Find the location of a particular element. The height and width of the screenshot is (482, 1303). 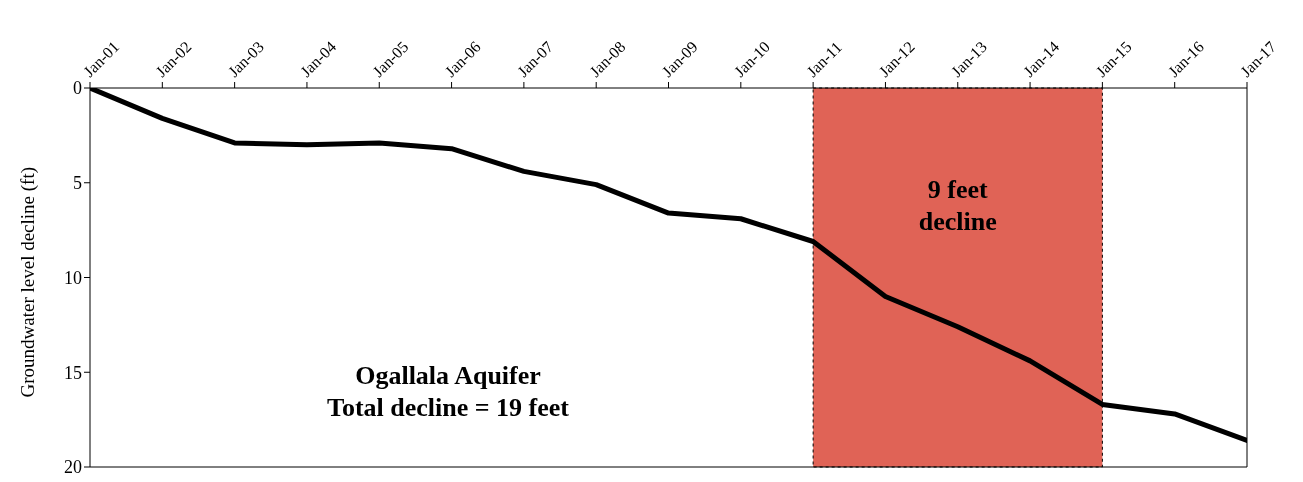

y-tick-label: 5 is located at coordinates (77, 183).